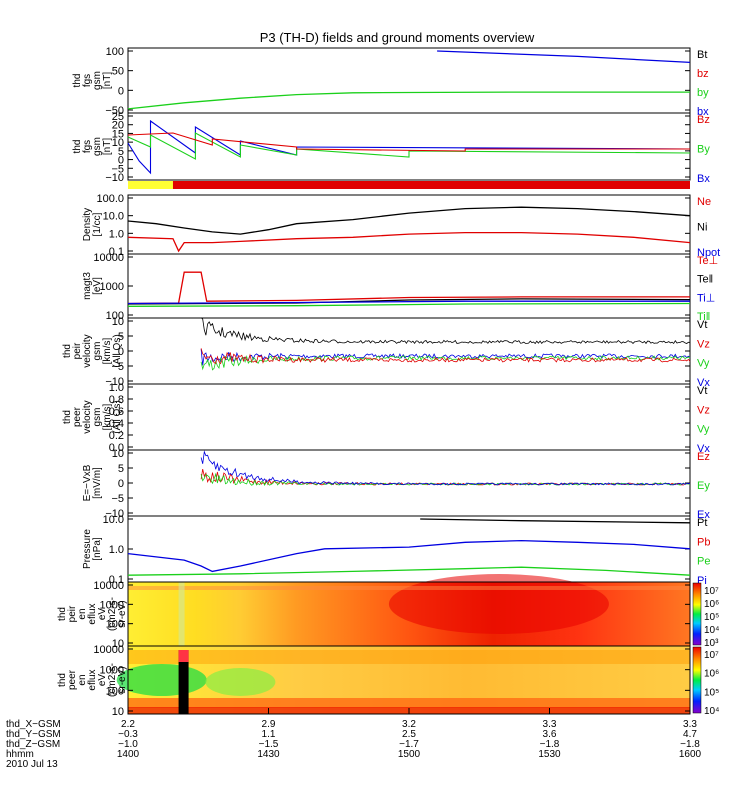 The image size is (750, 800). Describe the element at coordinates (117, 169) in the screenshot. I see `y-tick-label: −5` at that location.